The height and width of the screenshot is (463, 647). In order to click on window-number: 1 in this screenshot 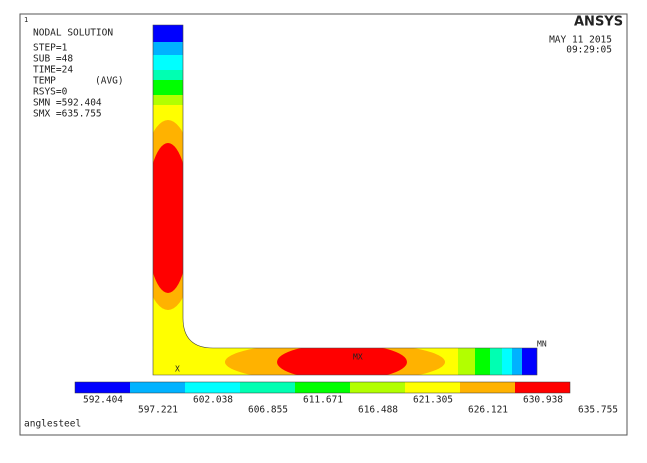, I will do `click(26, 20)`.